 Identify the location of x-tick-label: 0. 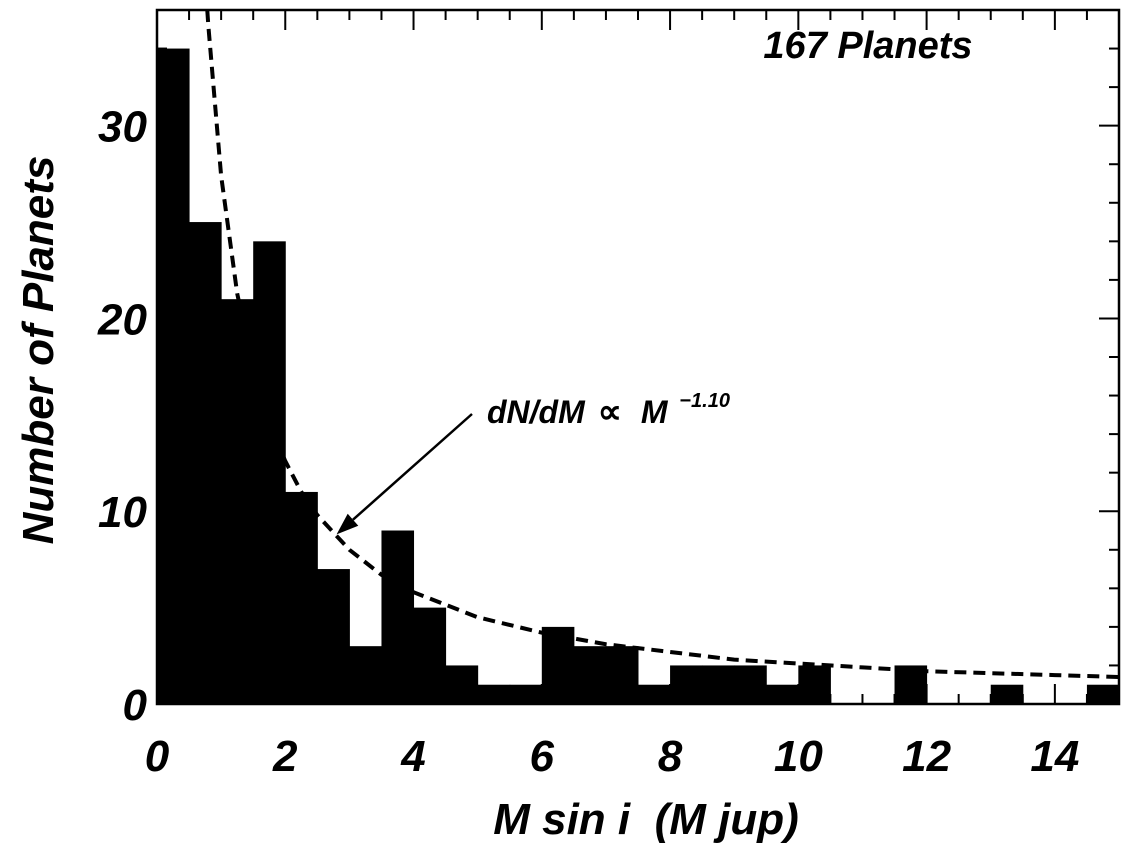
(157, 756).